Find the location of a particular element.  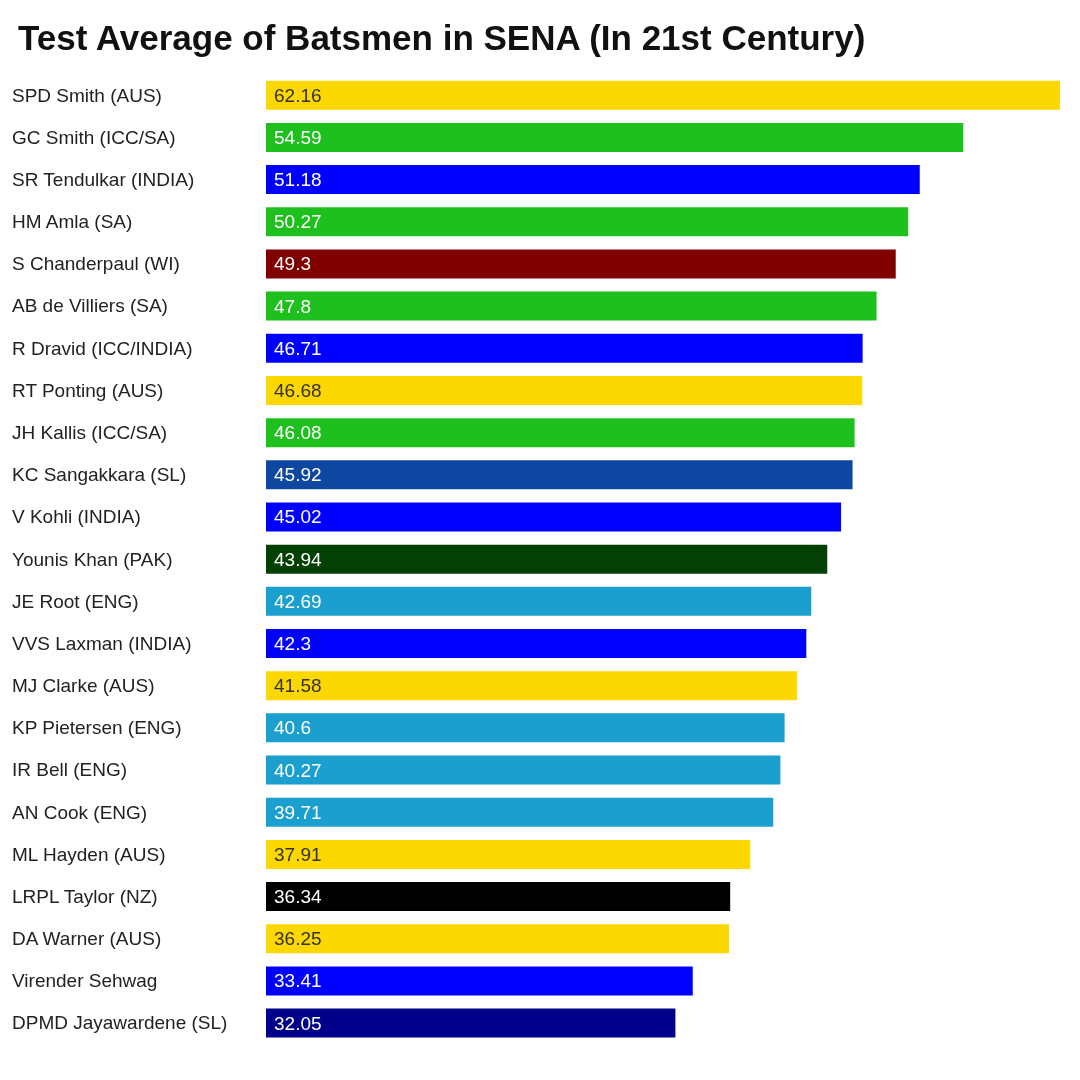

y-tick-label: ML Hayden (AUS) is located at coordinates (89, 854).